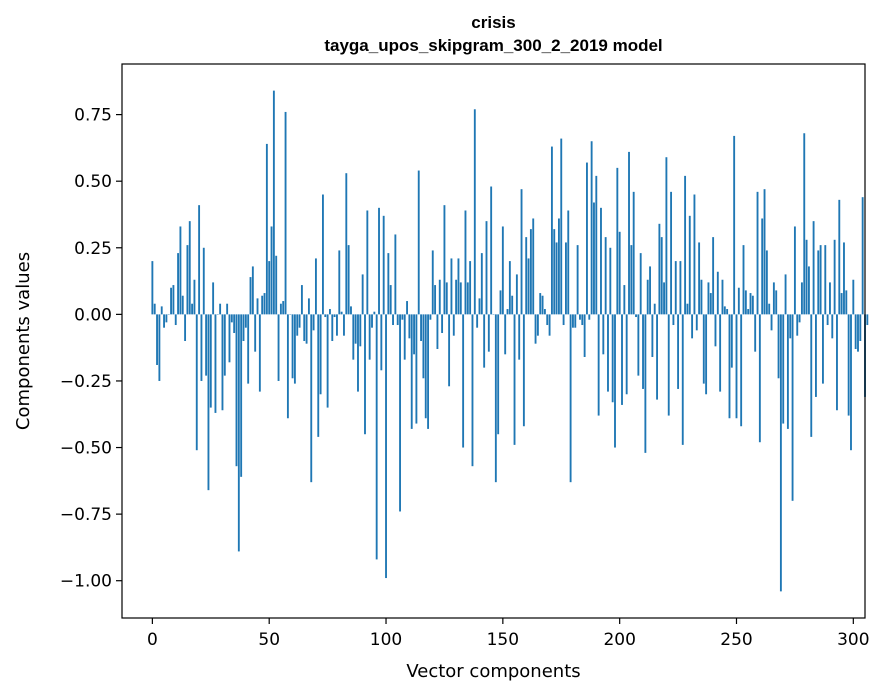 This screenshot has height=696, width=880. What do you see at coordinates (269, 640) in the screenshot?
I see `x-tick-label: 50` at bounding box center [269, 640].